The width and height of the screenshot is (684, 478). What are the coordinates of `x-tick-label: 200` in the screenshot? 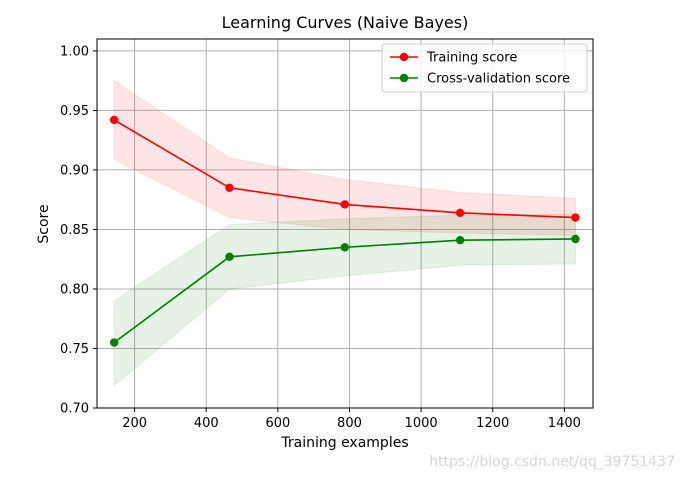 It's located at (134, 423).